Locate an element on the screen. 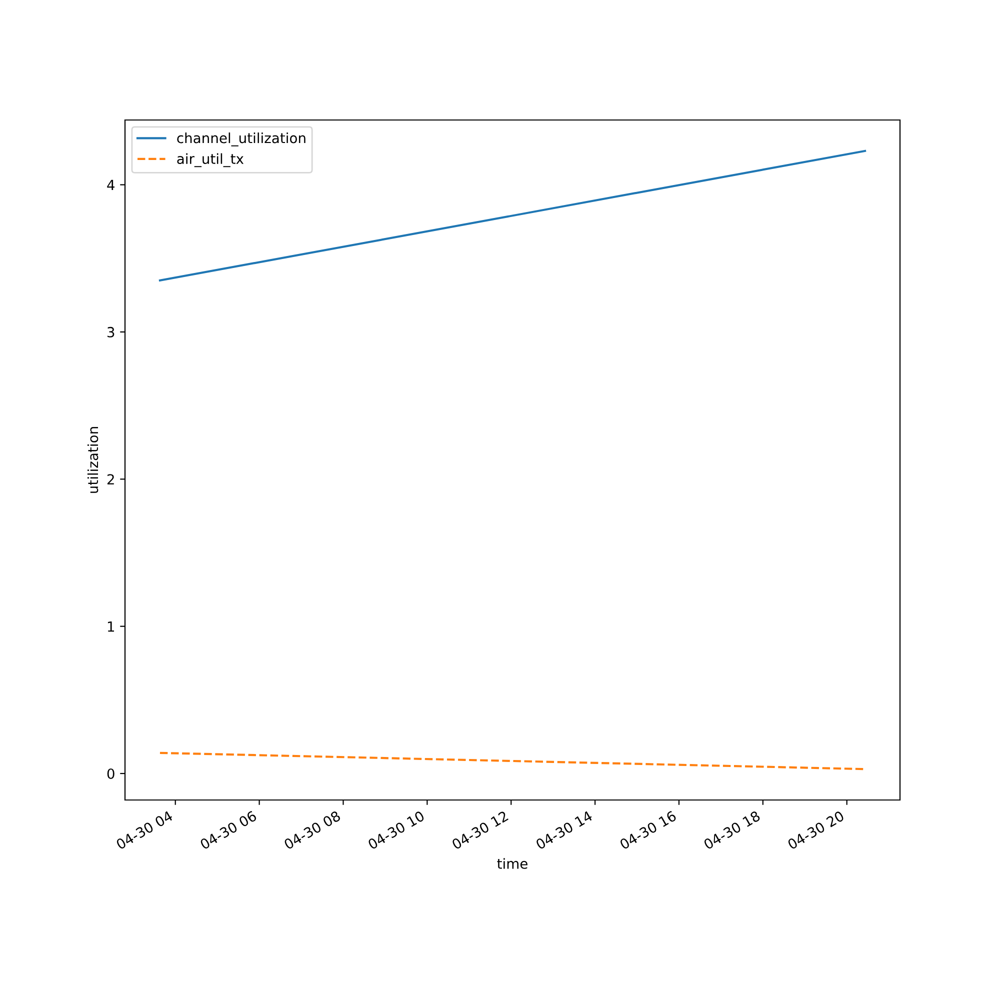 The width and height of the screenshot is (1000, 1000). legend-label: air_util_tx is located at coordinates (210, 160).